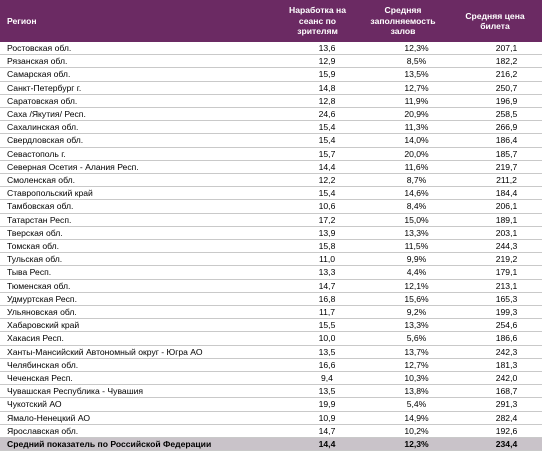 This screenshot has height=451, width=542. What do you see at coordinates (138, 180) in the screenshot?
I see `region-cell: Смоленская обл.` at bounding box center [138, 180].